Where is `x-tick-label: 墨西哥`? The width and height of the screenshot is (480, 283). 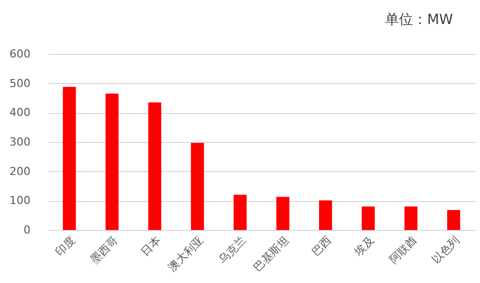 x-tick-label: 墨西哥 is located at coordinates (104, 250).